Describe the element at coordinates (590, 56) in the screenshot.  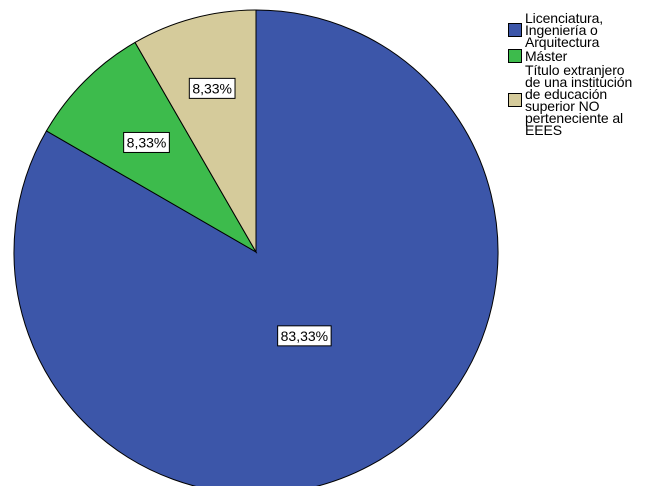
I see `legend-entry-master: Máster` at that location.